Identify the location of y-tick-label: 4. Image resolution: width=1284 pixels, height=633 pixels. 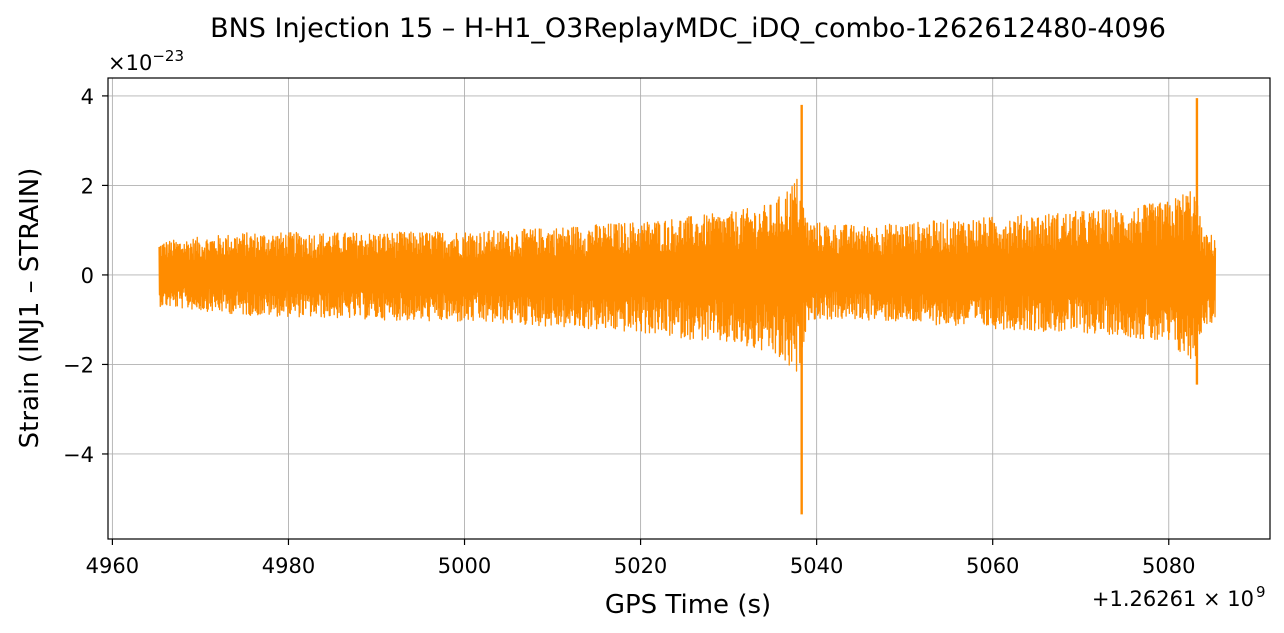
(87, 97).